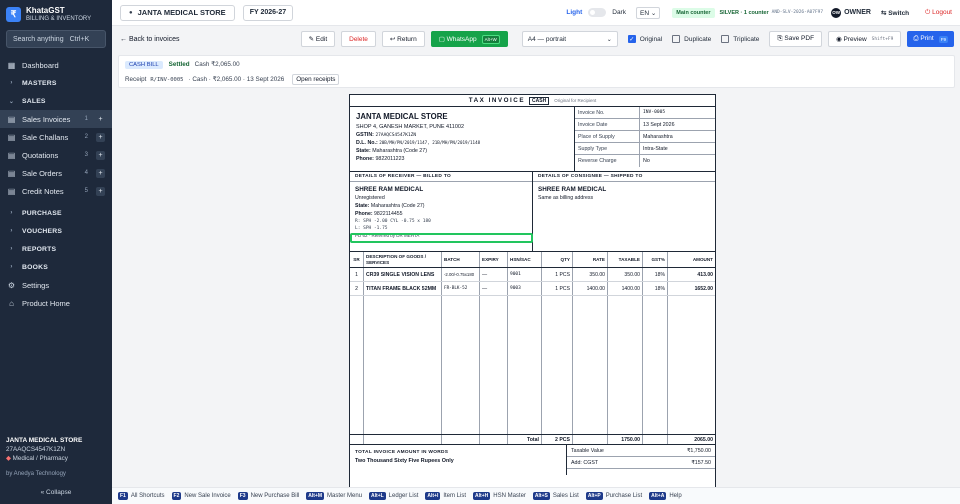 Image resolution: width=960 pixels, height=504 pixels. Describe the element at coordinates (56, 303) in the screenshot. I see `sidebar-item-product-home: ⌂ Product Home` at that location.